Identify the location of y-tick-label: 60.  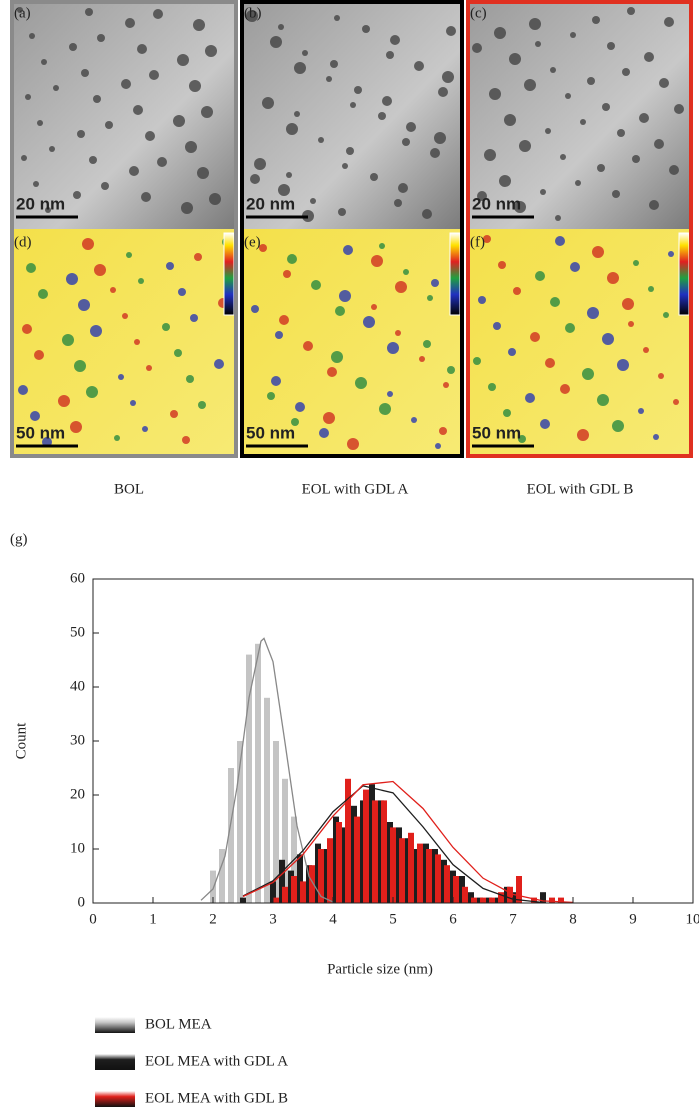
(77, 578).